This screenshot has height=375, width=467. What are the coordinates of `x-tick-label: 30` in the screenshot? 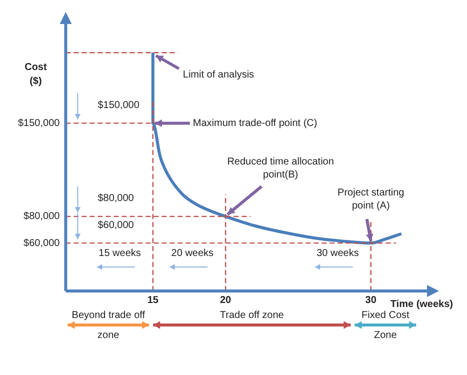 It's located at (371, 300).